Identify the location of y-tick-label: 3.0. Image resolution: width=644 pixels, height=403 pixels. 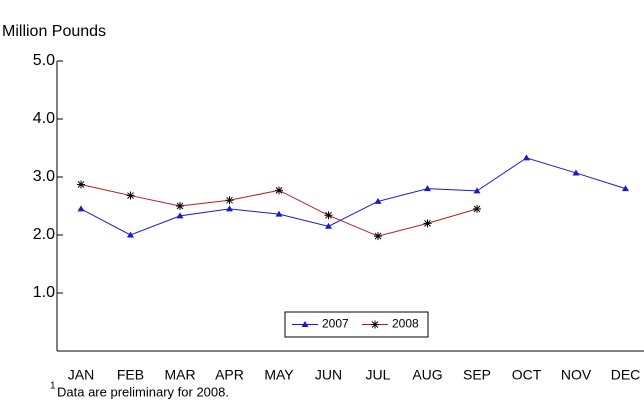
(44, 176).